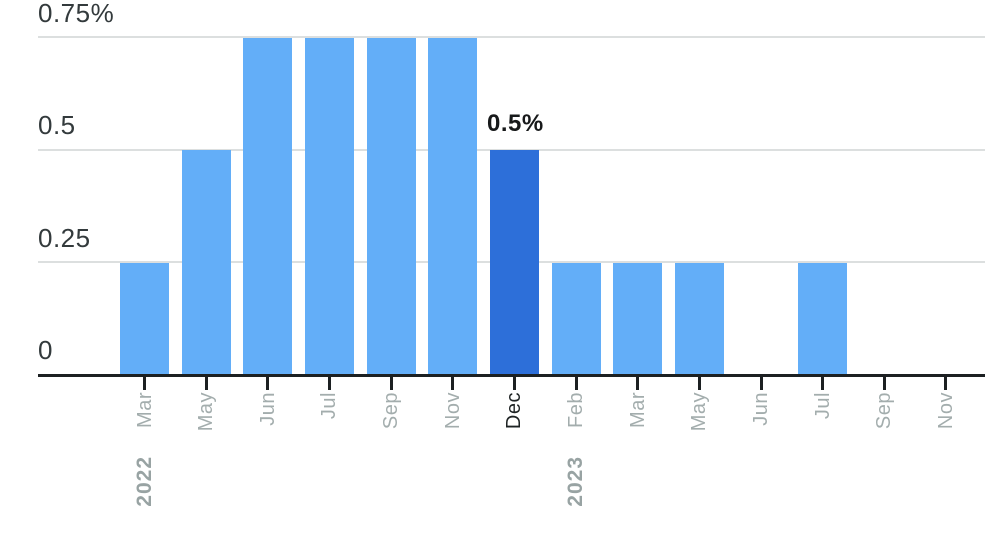  Describe the element at coordinates (514, 262) in the screenshot. I see `highlighted-bar-dec` at that location.